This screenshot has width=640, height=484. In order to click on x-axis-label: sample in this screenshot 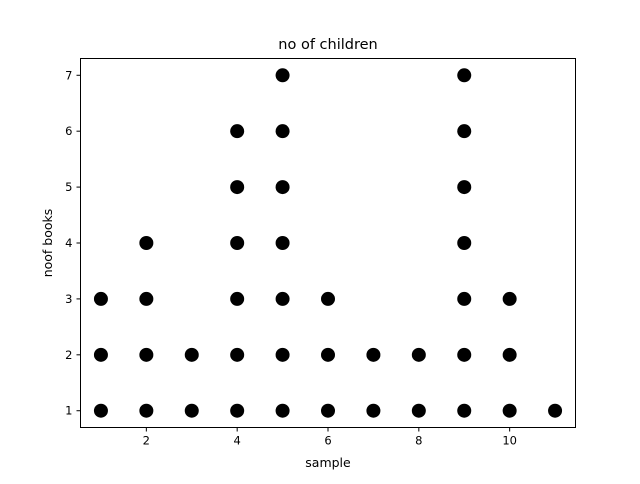, I will do `click(328, 462)`.